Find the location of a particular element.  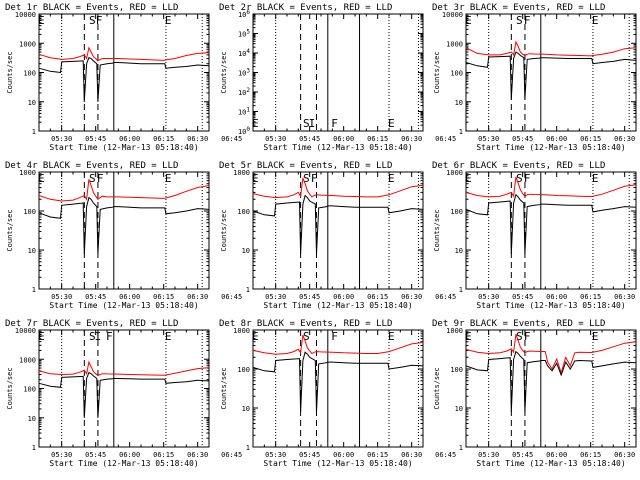

y-tick-label: 10⁴ is located at coordinates (244, 53).